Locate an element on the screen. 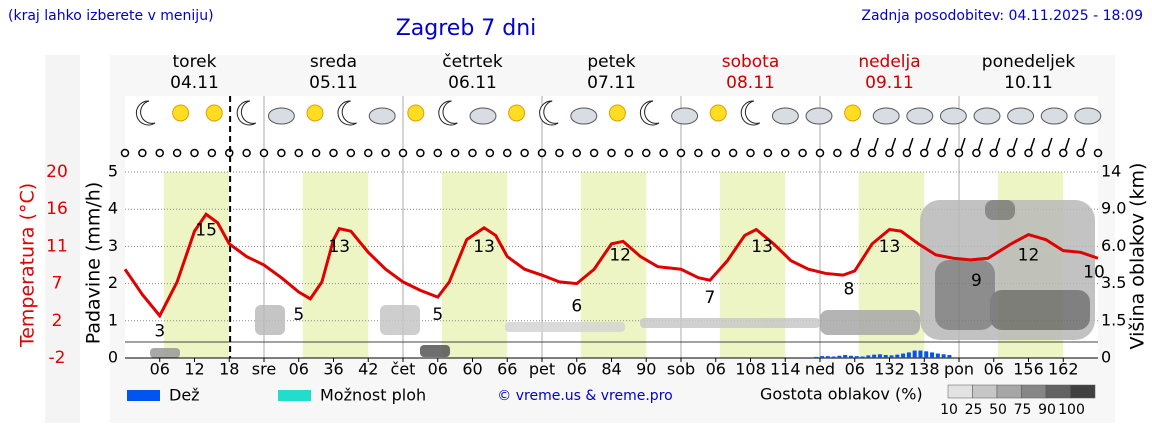 This screenshot has height=443, width=1152. temp-tick-label: -2 is located at coordinates (57, 358).